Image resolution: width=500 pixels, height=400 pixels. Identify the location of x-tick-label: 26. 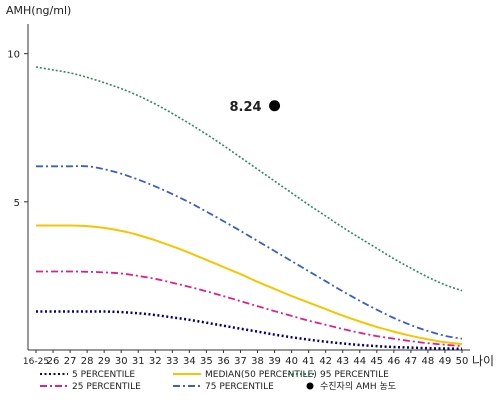
(53, 361).